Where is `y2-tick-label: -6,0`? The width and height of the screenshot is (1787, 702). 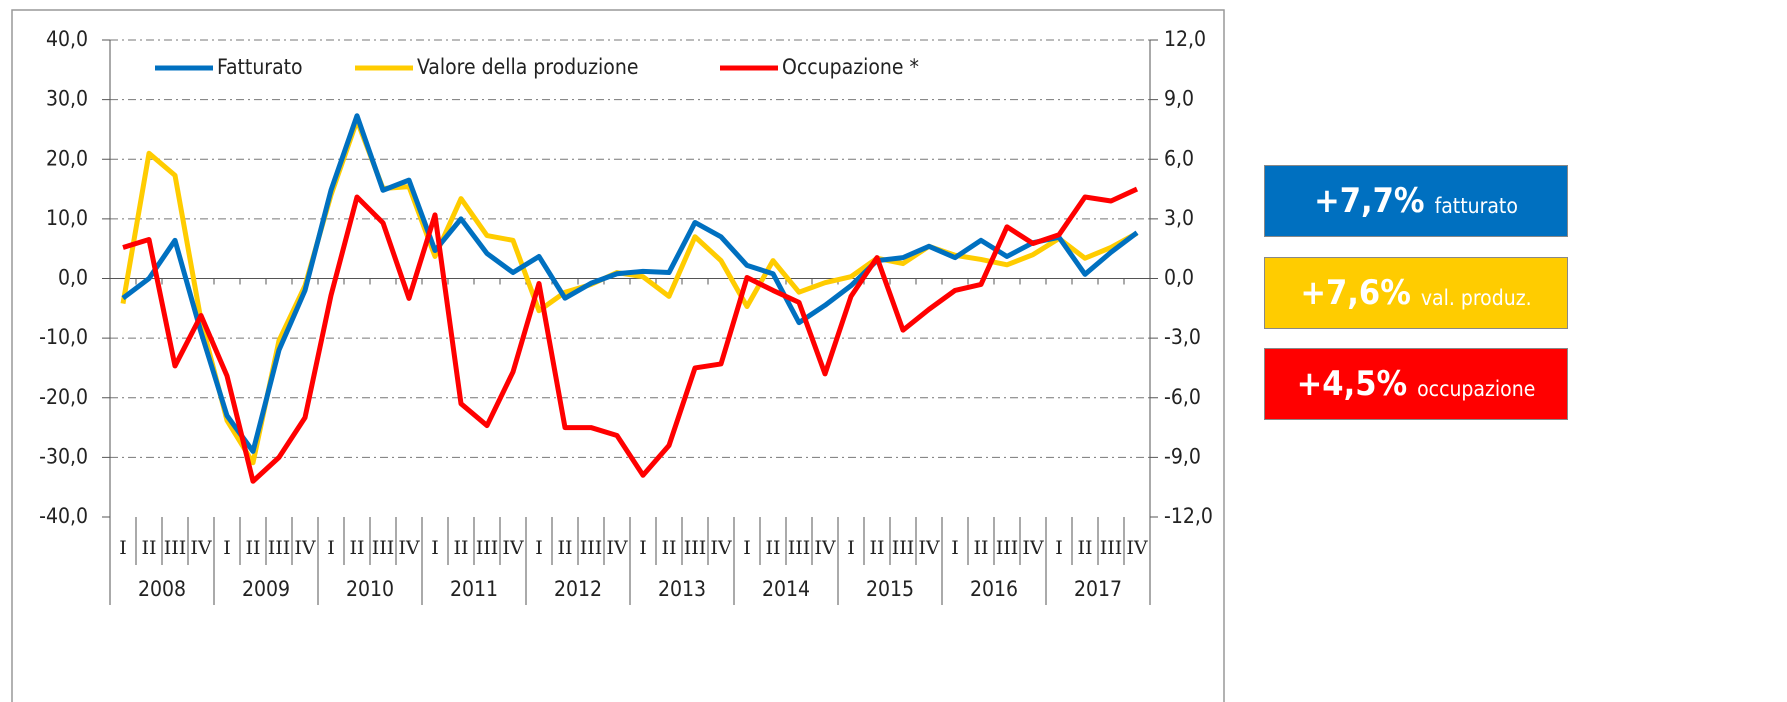
y2-tick-label: -6,0 is located at coordinates (1182, 397).